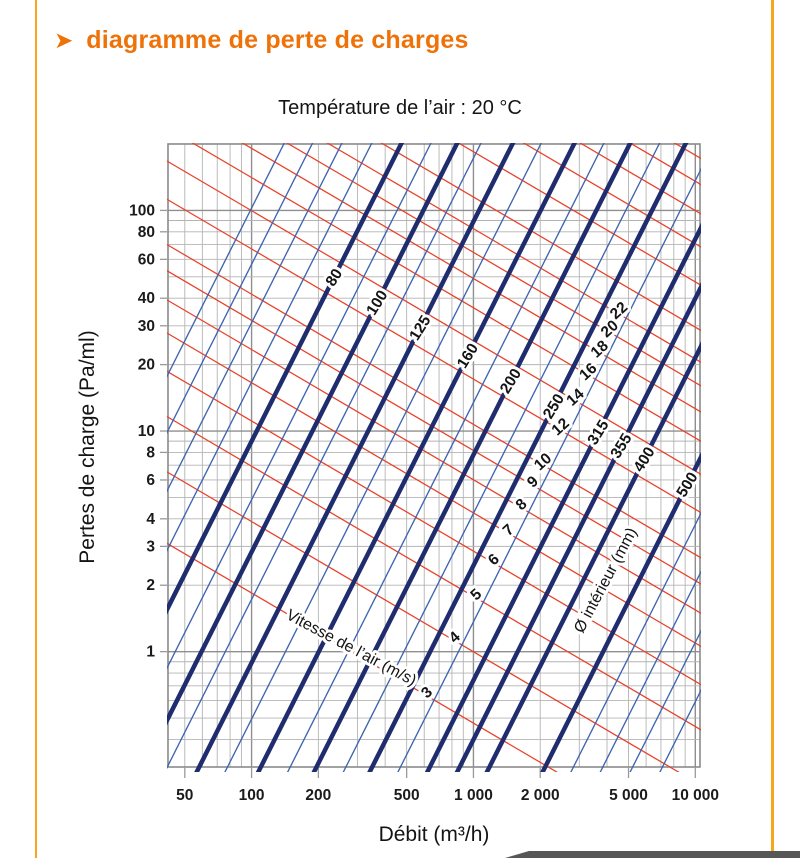  What do you see at coordinates (628, 795) in the screenshot?
I see `x-tick-label: 5 000` at bounding box center [628, 795].